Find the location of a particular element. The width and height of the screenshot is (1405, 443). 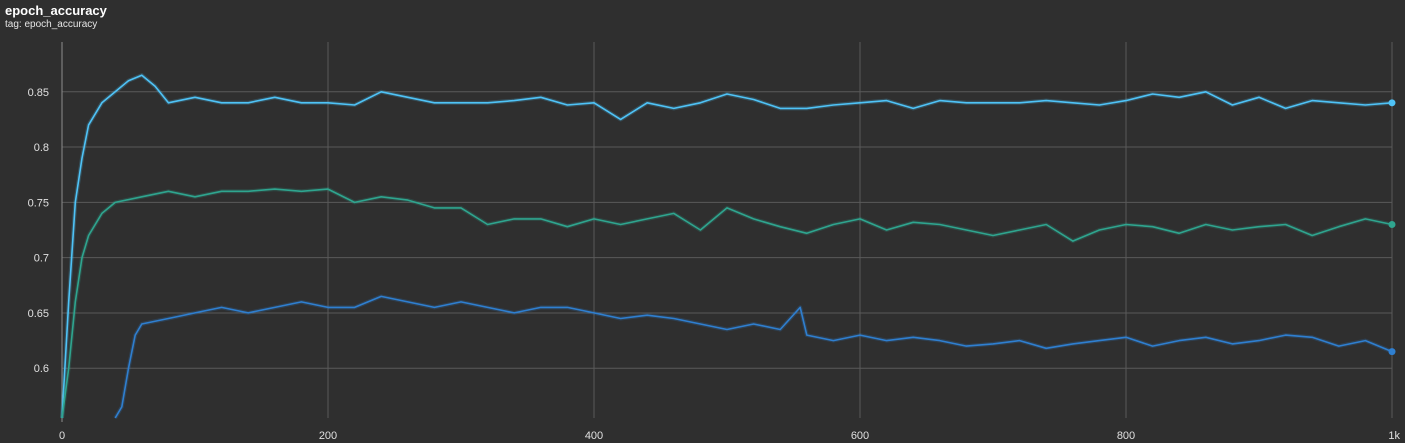

x-tick-label-4: 800 is located at coordinates (1126, 436).